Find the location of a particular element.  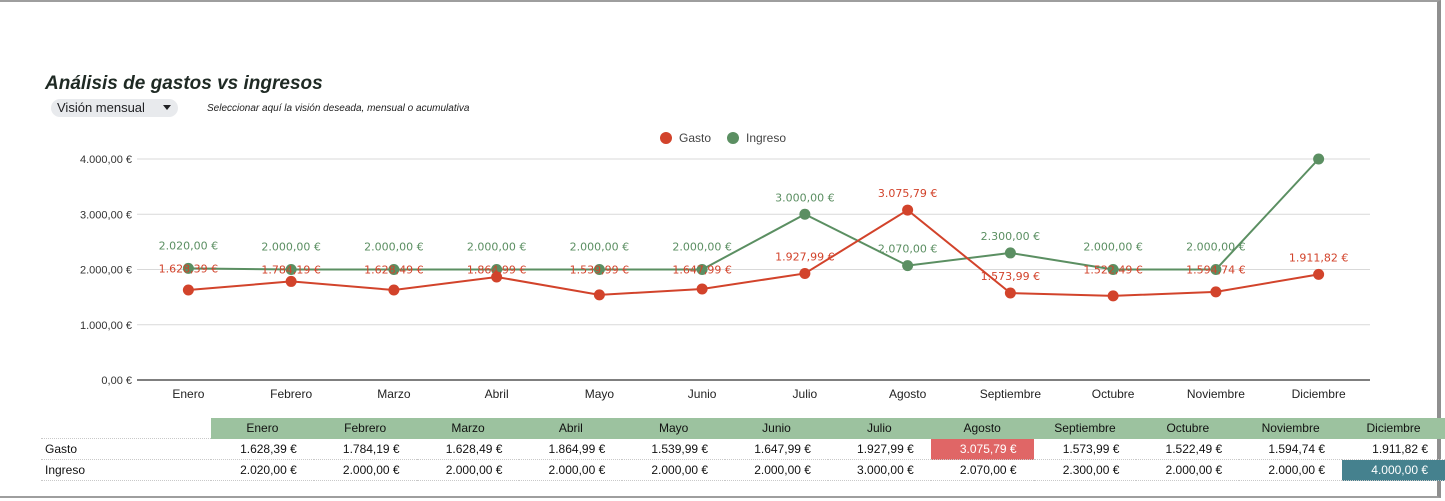

x-tick-label: Abril is located at coordinates (497, 394).